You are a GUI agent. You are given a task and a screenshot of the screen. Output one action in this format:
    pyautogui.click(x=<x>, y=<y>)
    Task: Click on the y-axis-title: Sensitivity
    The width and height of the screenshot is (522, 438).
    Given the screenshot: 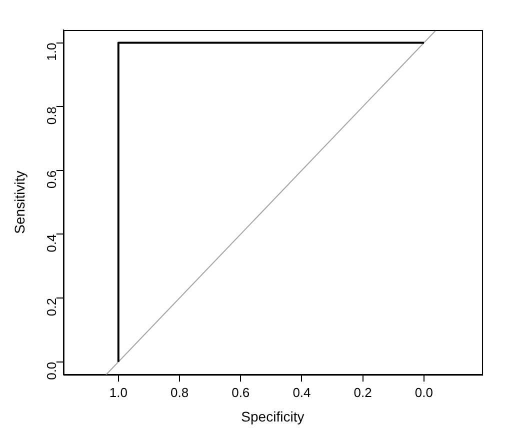 What is the action you would take?
    pyautogui.click(x=19, y=202)
    